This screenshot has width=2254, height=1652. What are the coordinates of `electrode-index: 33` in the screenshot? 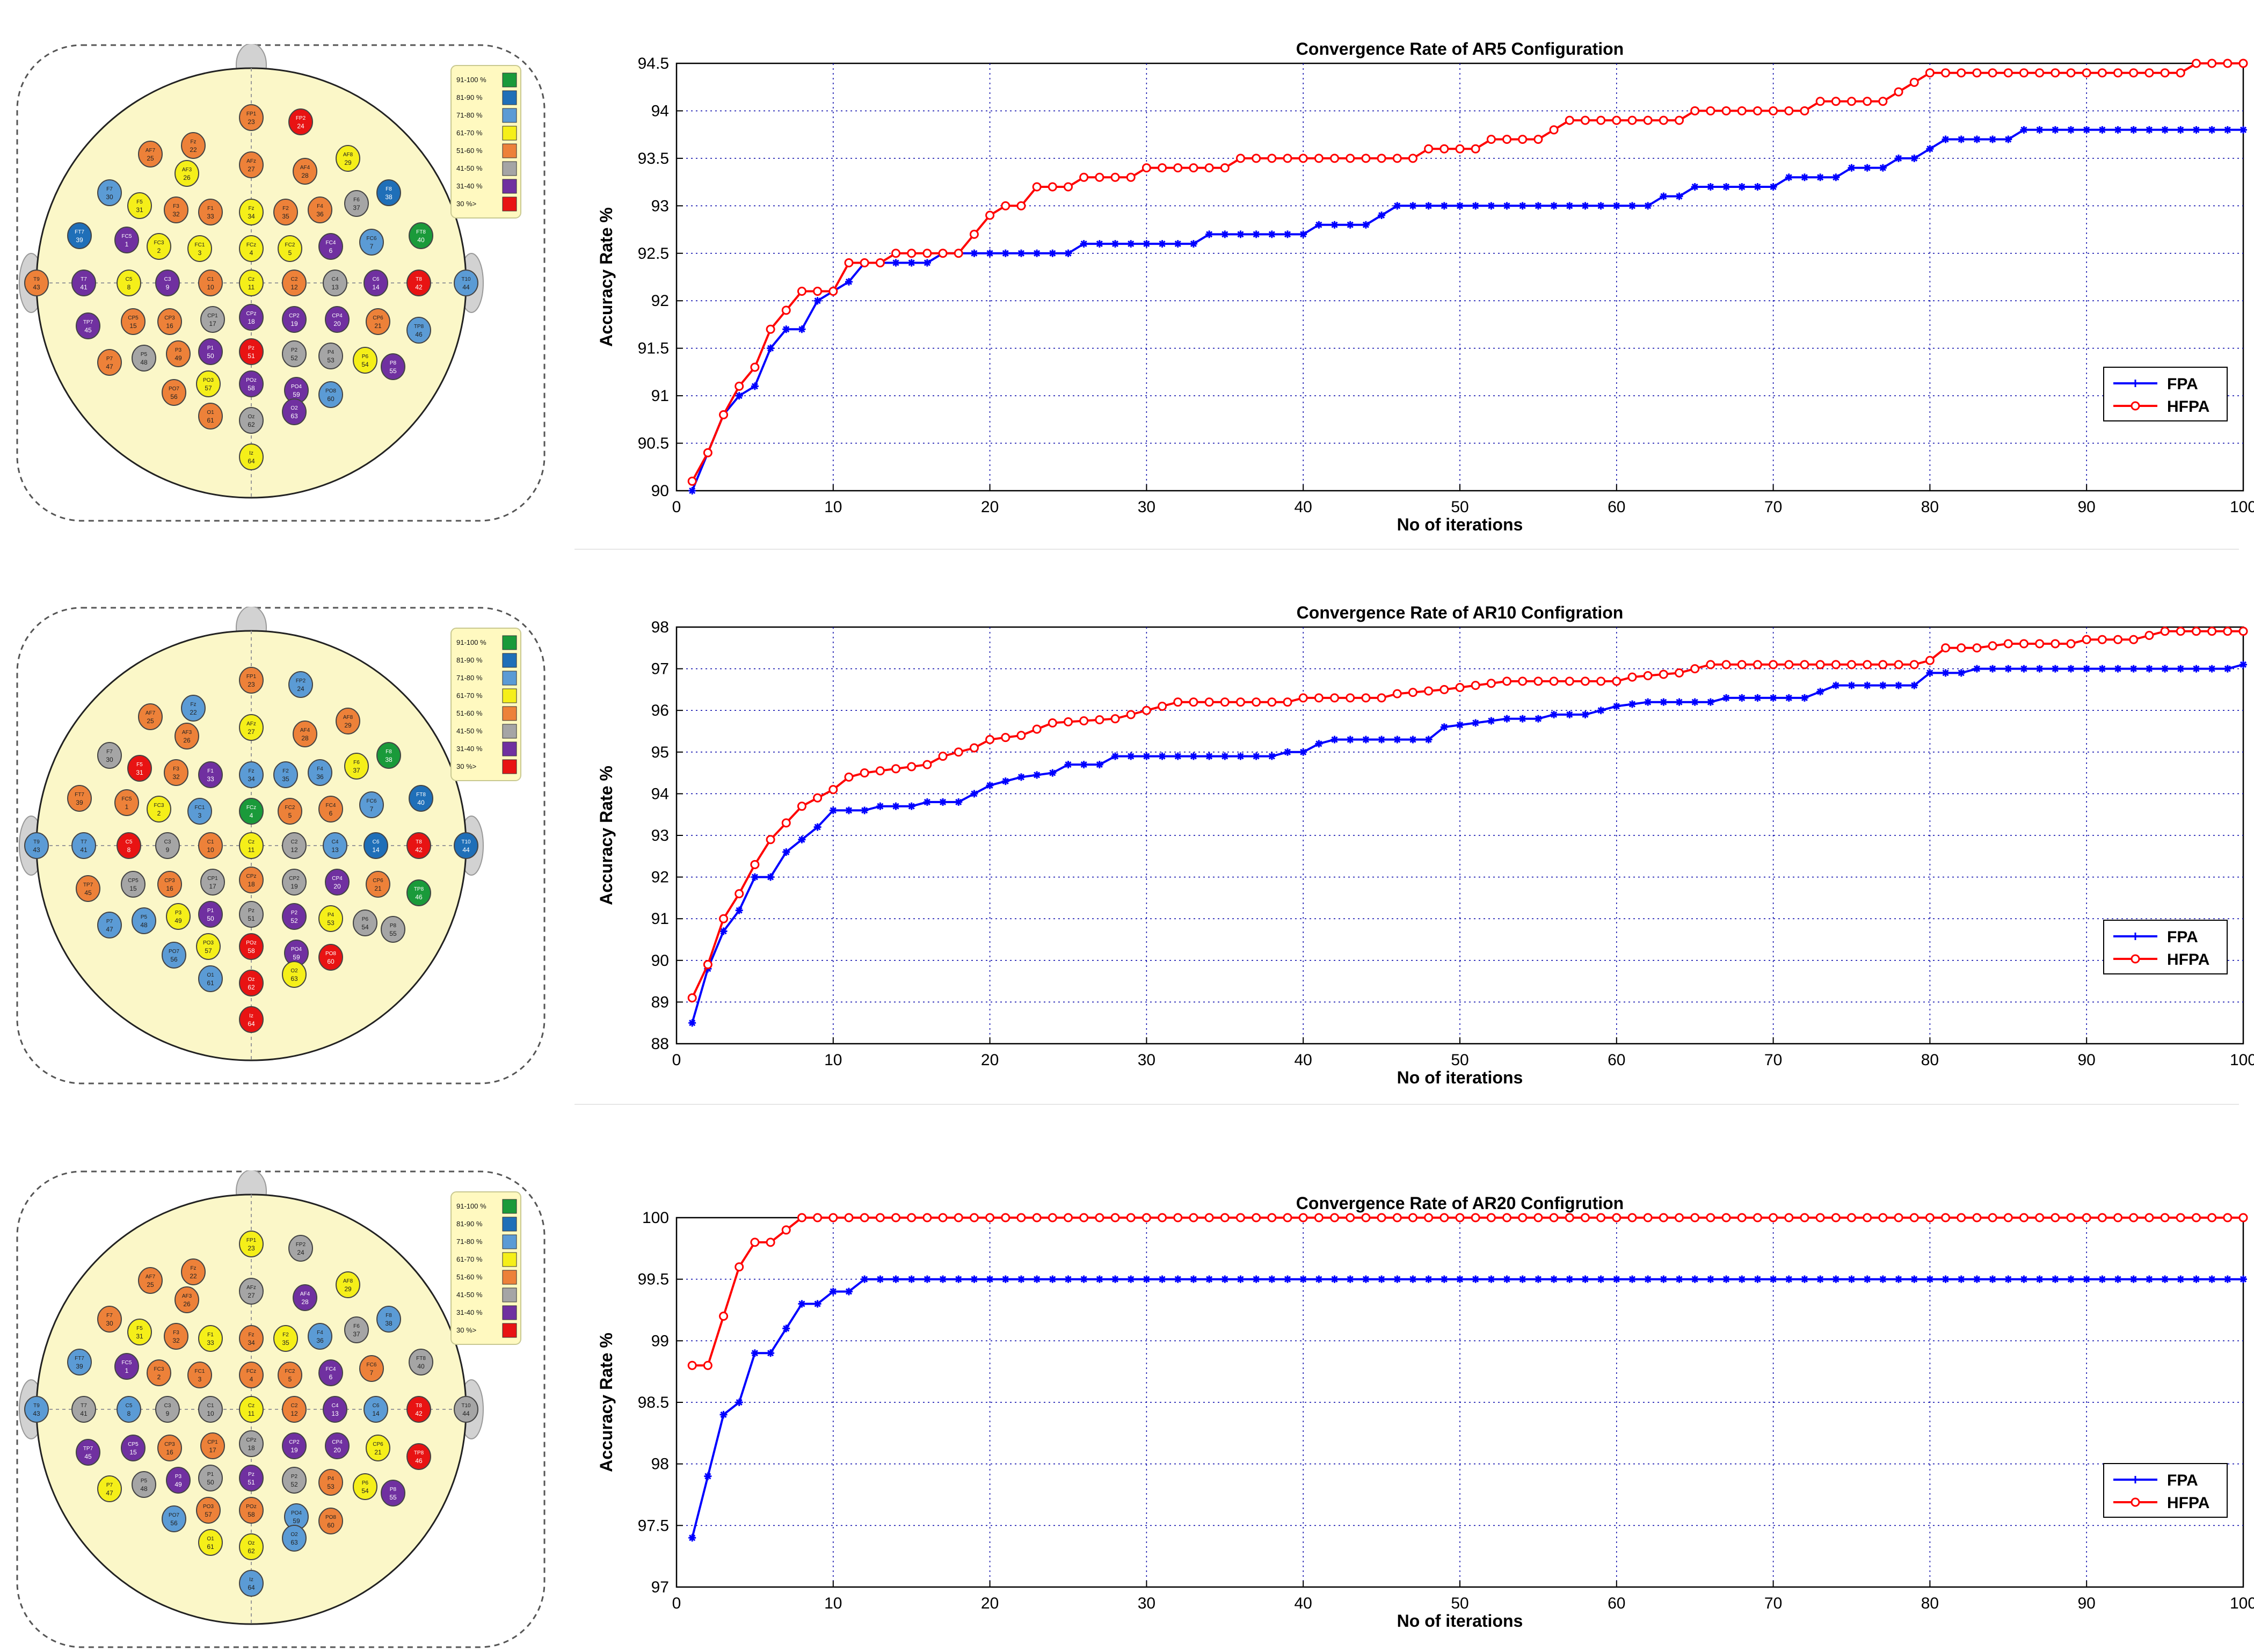 It's located at (210, 217).